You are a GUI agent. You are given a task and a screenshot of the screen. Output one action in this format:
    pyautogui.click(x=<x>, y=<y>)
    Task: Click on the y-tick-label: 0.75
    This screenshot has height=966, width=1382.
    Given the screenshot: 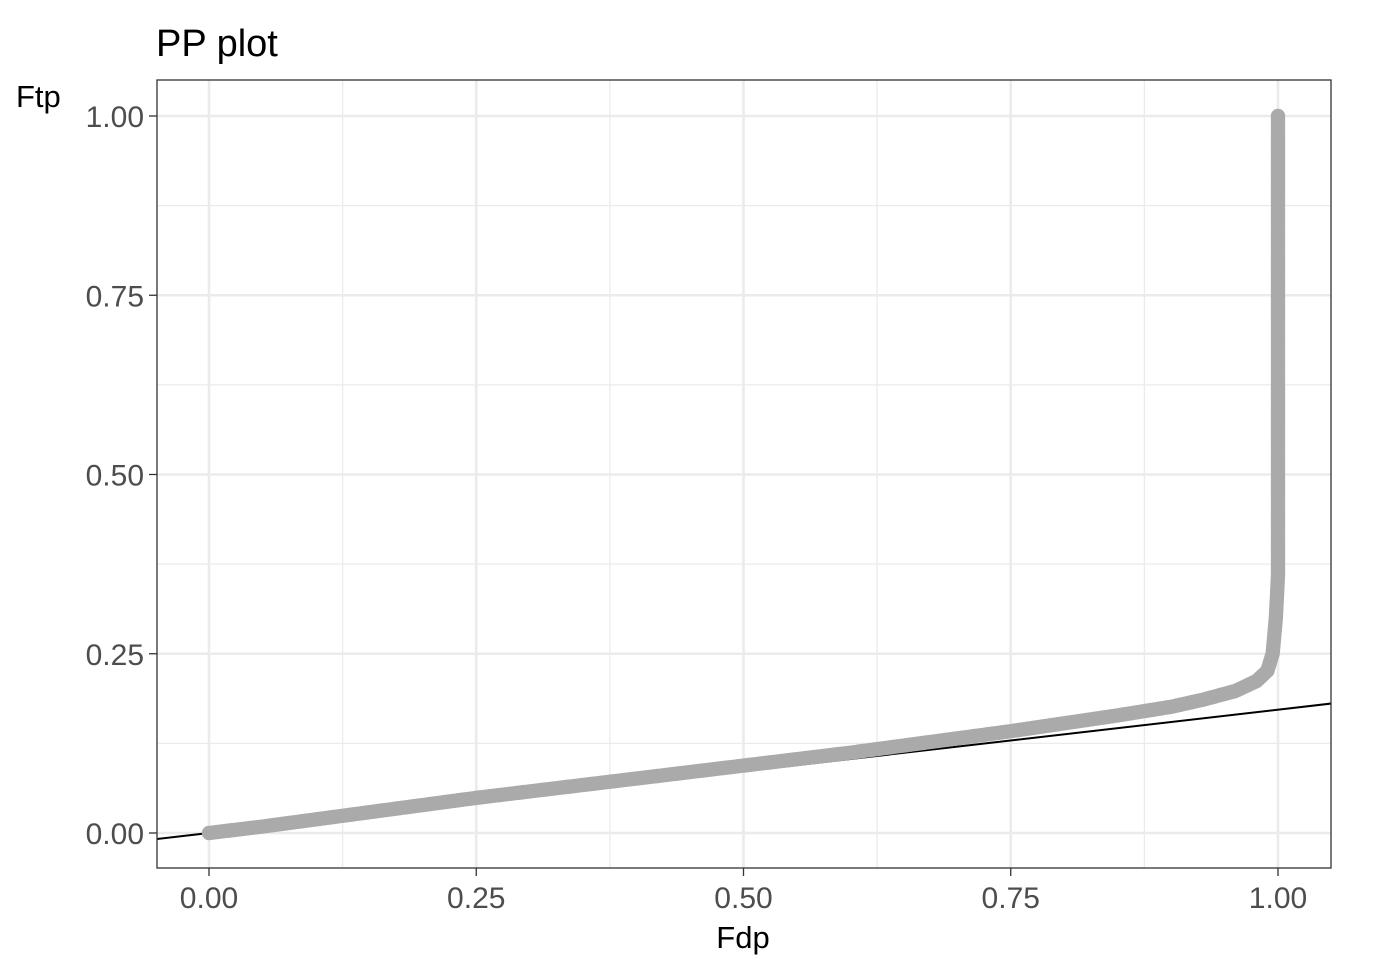 What is the action you would take?
    pyautogui.click(x=115, y=296)
    